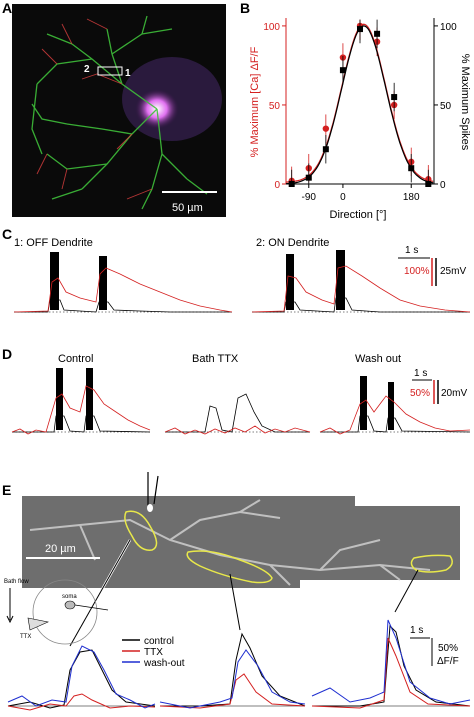 This screenshot has width=474, height=717. I want to click on panel-d-traces: Control Bath TTX Wash out 1 s 50% 20mV, so click(241, 394).